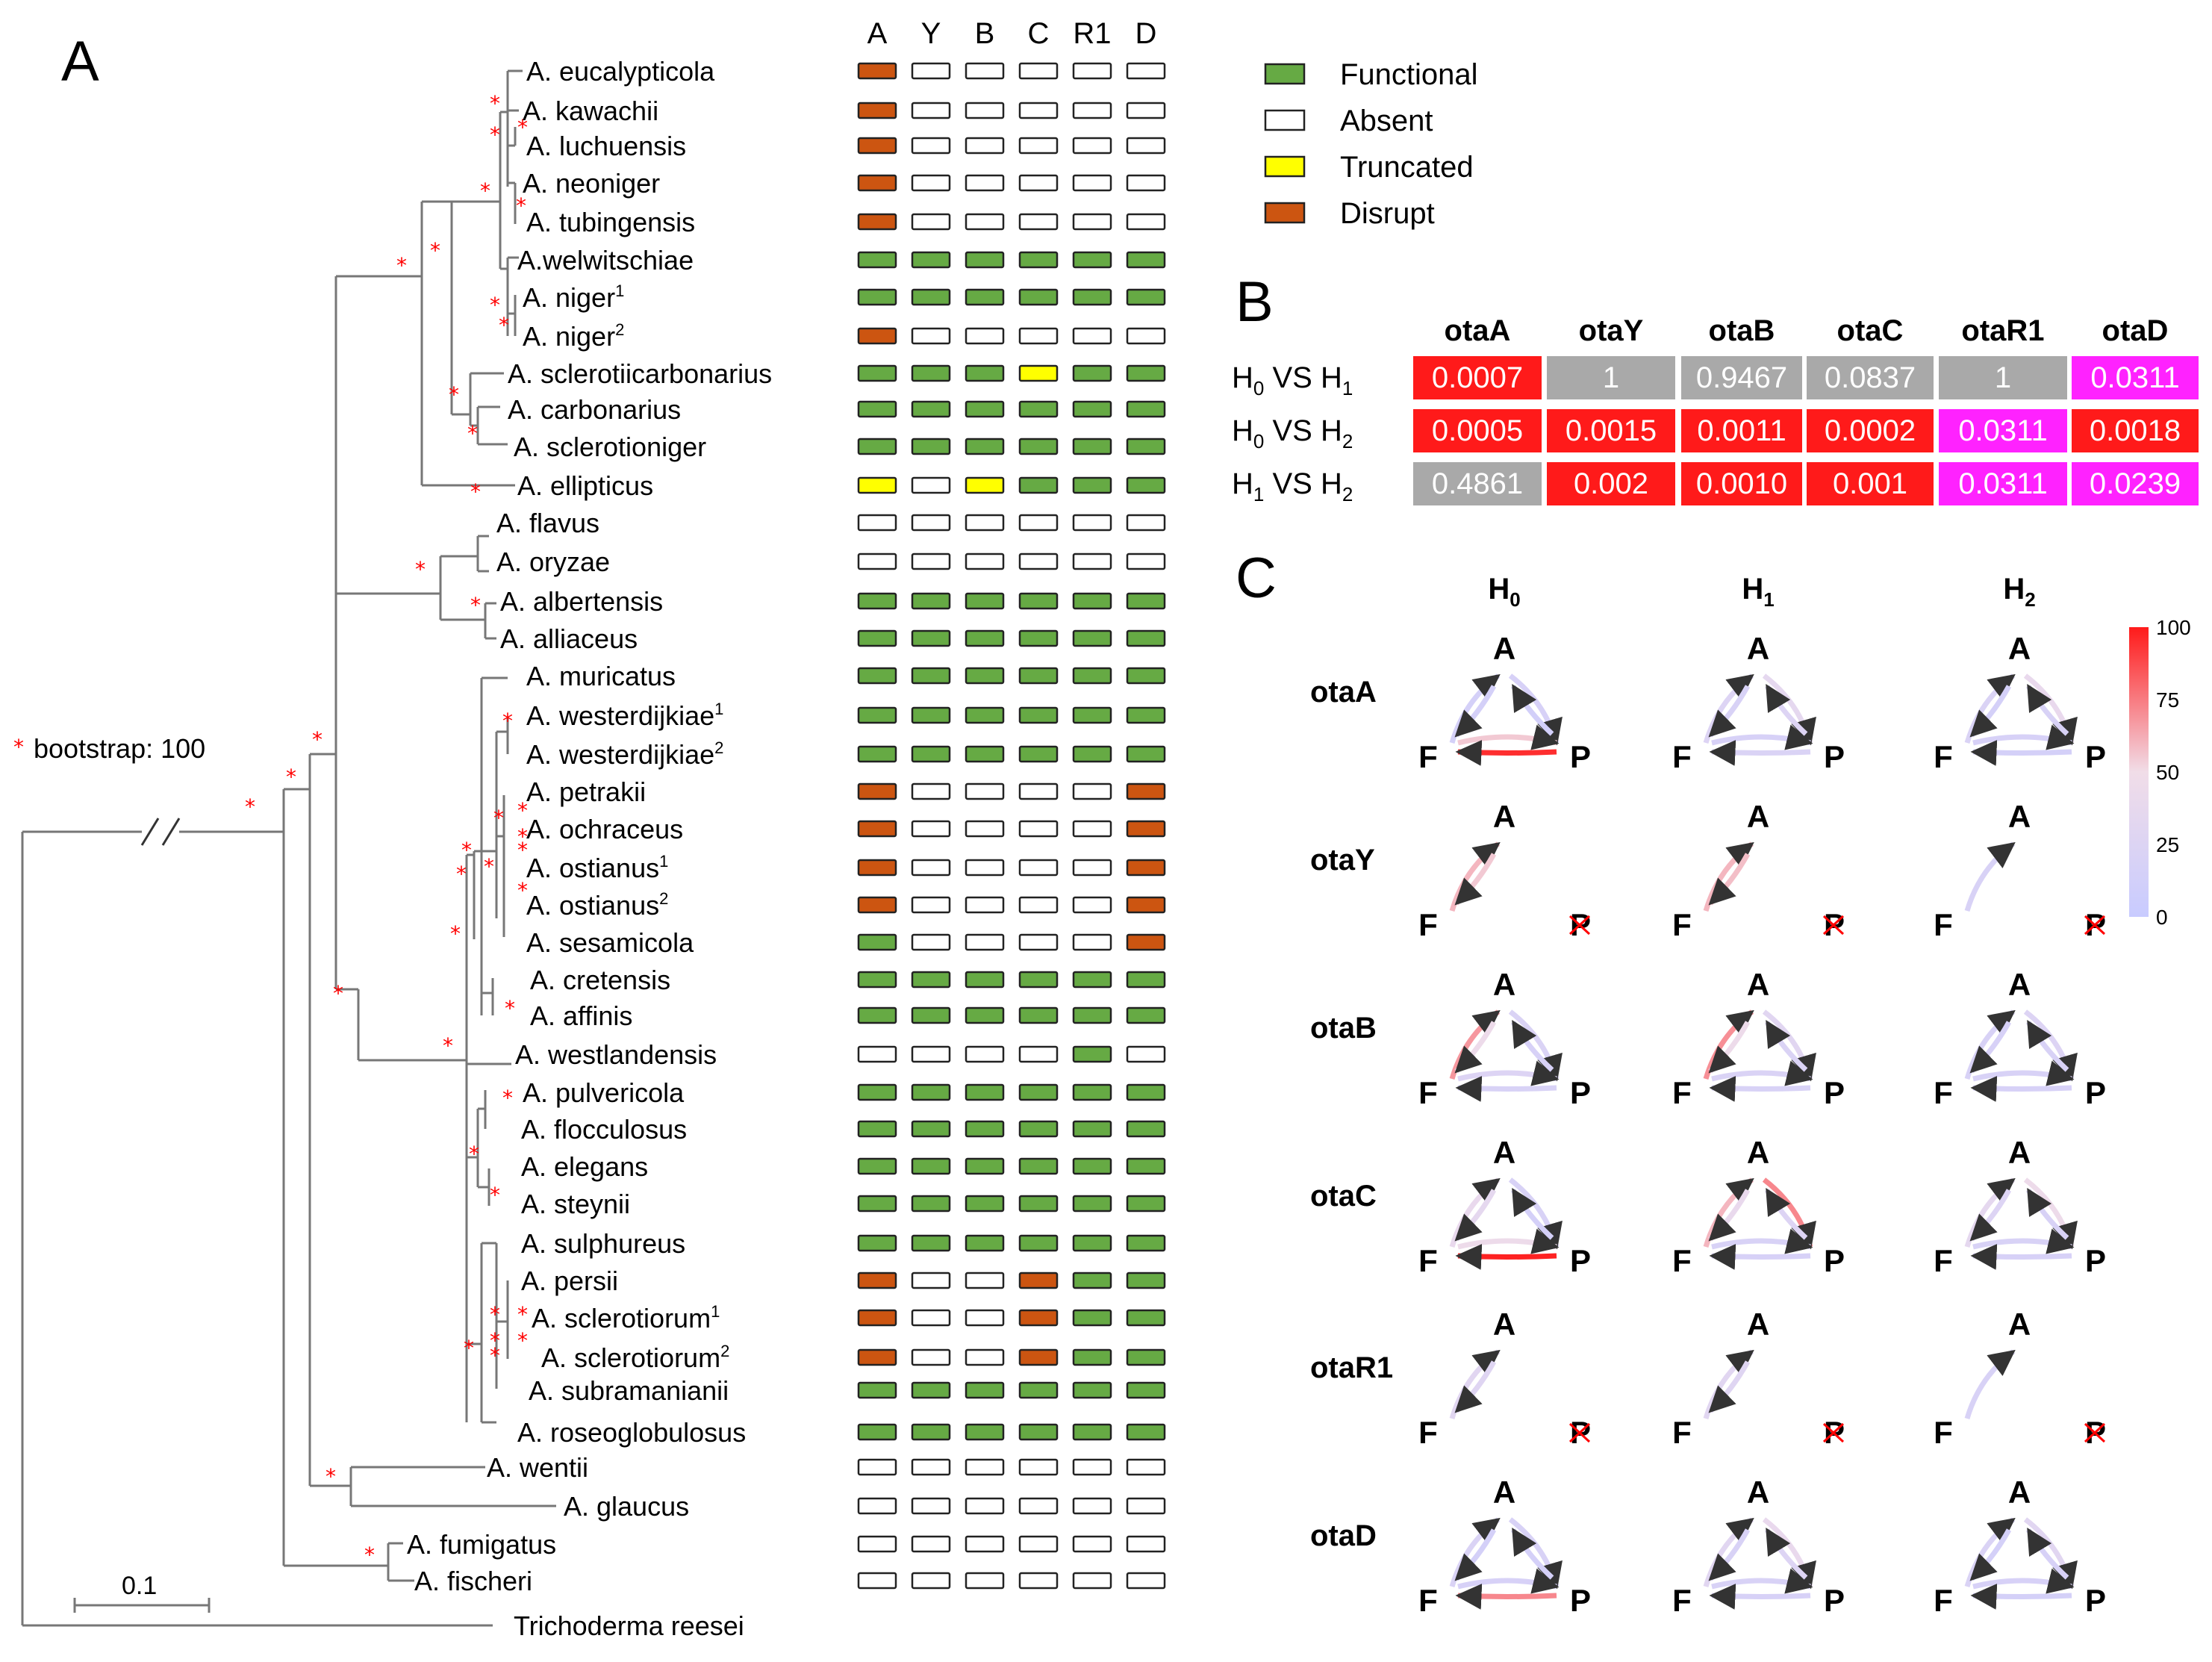  What do you see at coordinates (1292, 486) in the screenshot?
I see `table-row-label: H1 VS H2` at bounding box center [1292, 486].